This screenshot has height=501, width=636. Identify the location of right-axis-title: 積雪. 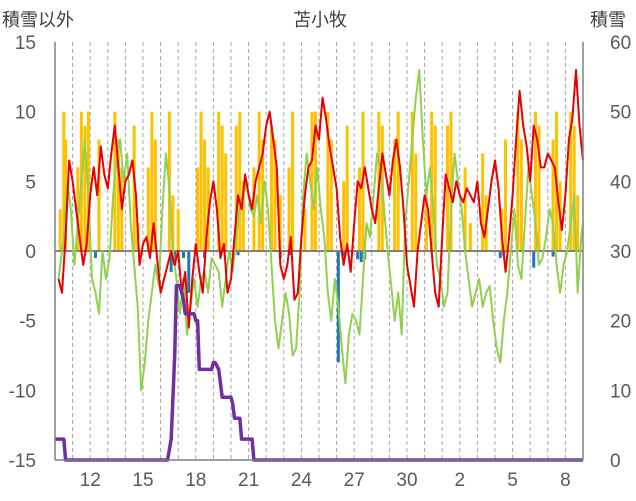
(608, 20).